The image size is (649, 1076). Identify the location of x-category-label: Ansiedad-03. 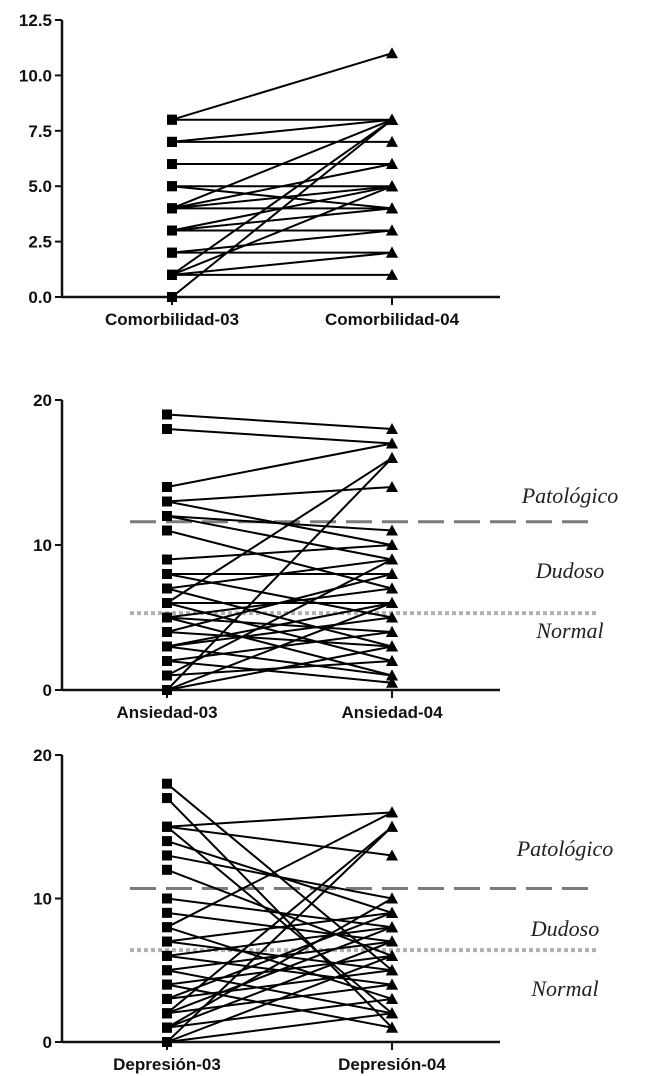
(166, 712).